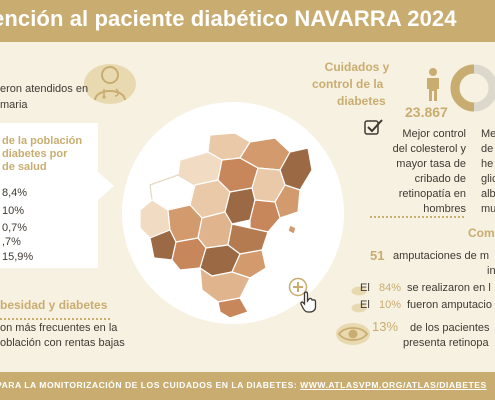 This screenshot has height=400, width=495. Describe the element at coordinates (390, 305) in the screenshot. I see `stat2-pct: 10%` at that location.